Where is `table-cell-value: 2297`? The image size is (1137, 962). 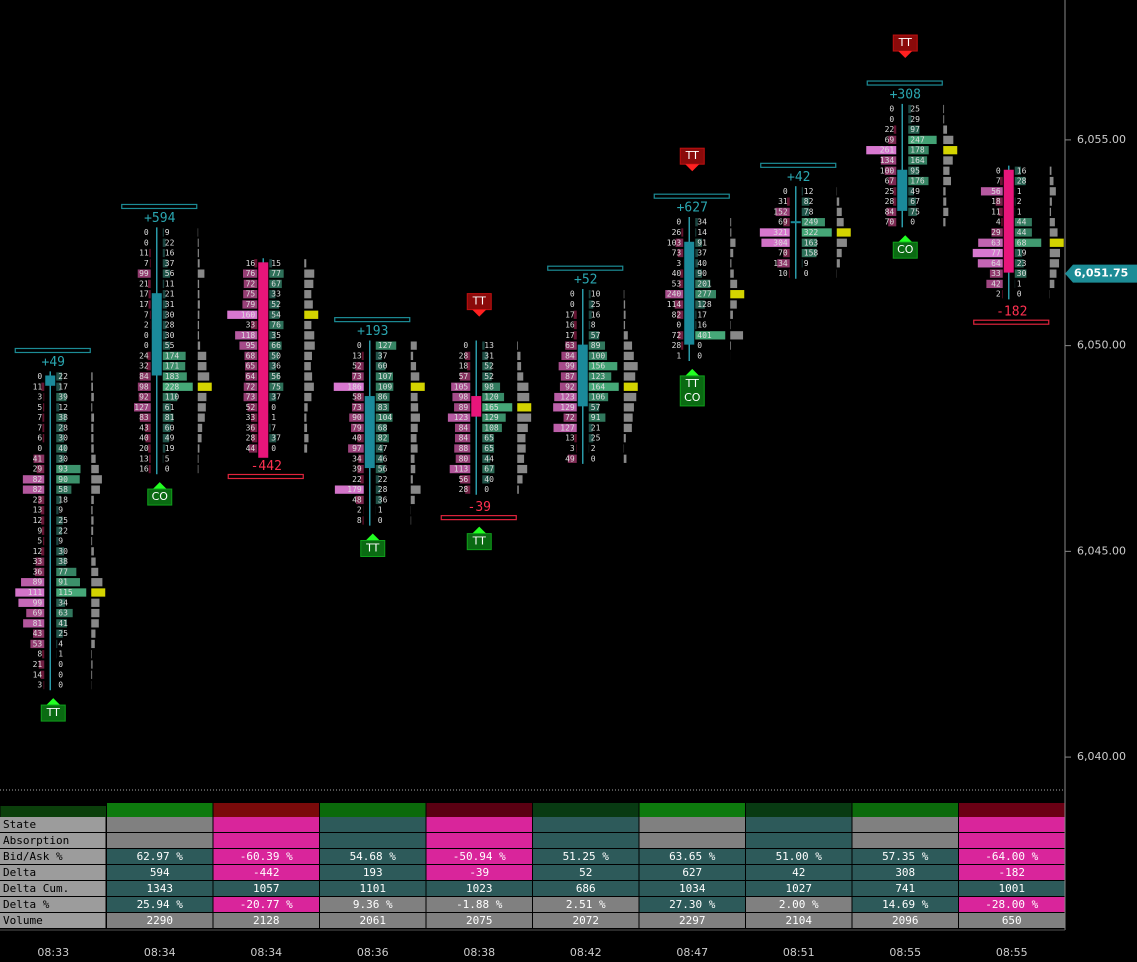
table-cell-value: 2297 is located at coordinates (692, 920).